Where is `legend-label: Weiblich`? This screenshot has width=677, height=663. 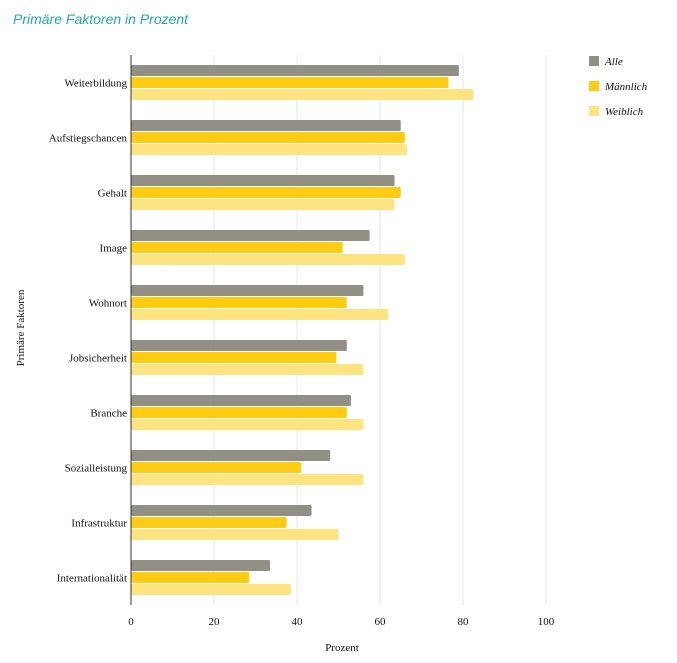
legend-label: Weiblich is located at coordinates (624, 112).